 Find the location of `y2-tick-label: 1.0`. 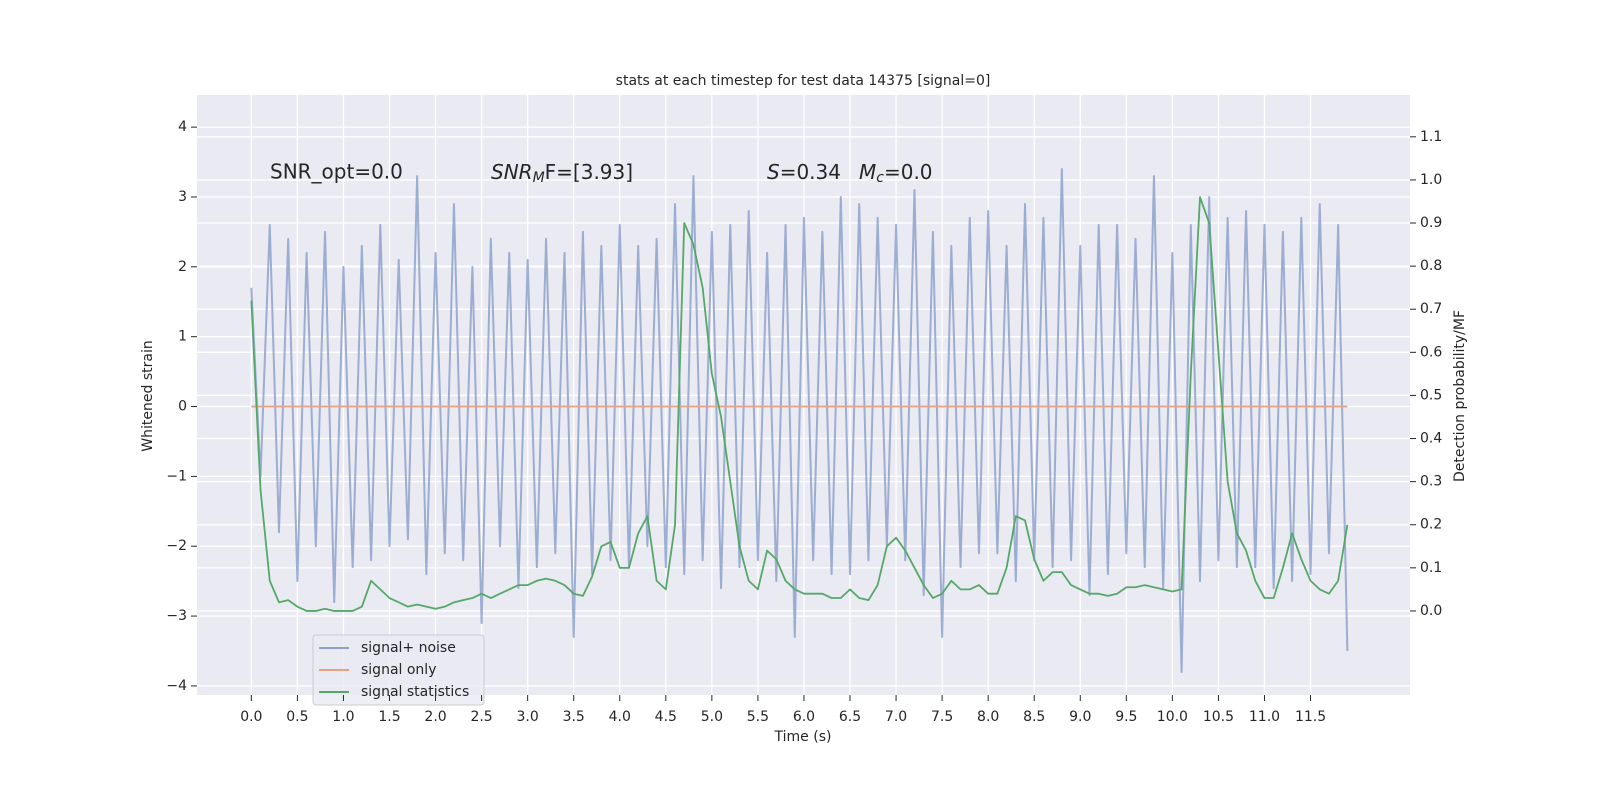

y2-tick-label: 1.0 is located at coordinates (1431, 180).